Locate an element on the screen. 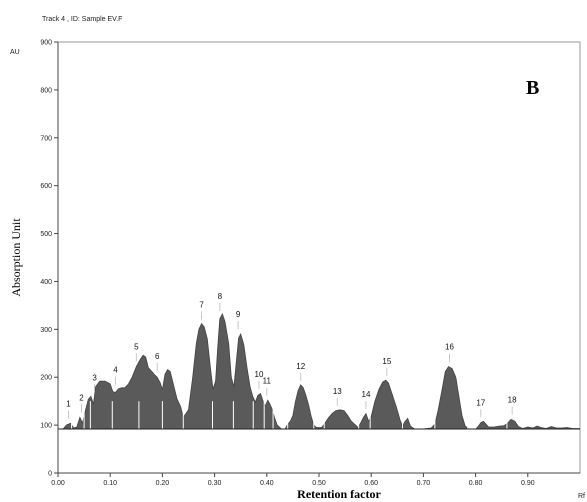 Image resolution: width=587 pixels, height=502 pixels. y-tick-label: 400 is located at coordinates (46, 282).